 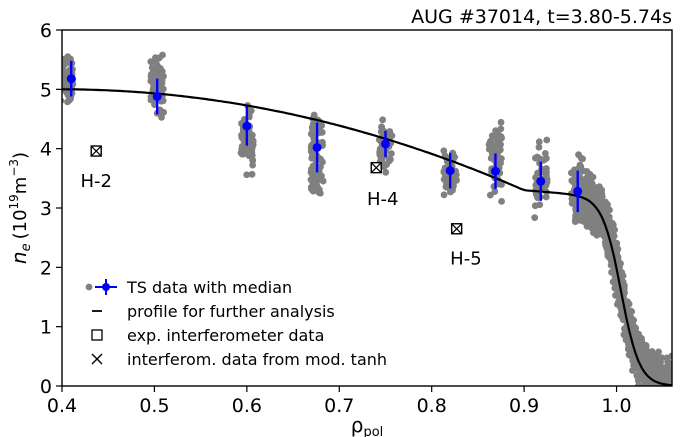 What do you see at coordinates (97, 335) in the screenshot?
I see `legend-exp-marker` at bounding box center [97, 335].